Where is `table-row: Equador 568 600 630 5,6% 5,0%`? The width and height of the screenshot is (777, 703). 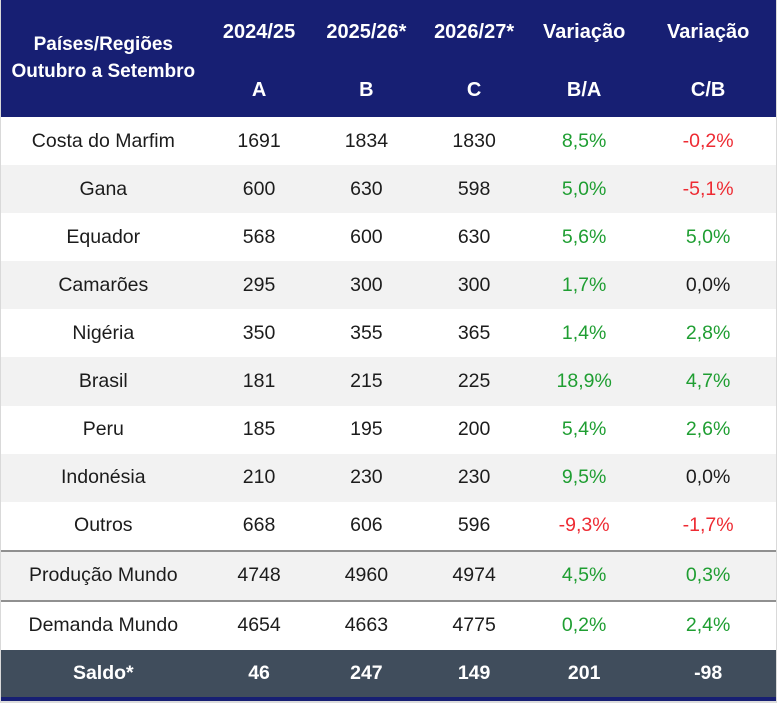
table-row: Equador 568 600 630 5,6% 5,0% is located at coordinates (388, 237).